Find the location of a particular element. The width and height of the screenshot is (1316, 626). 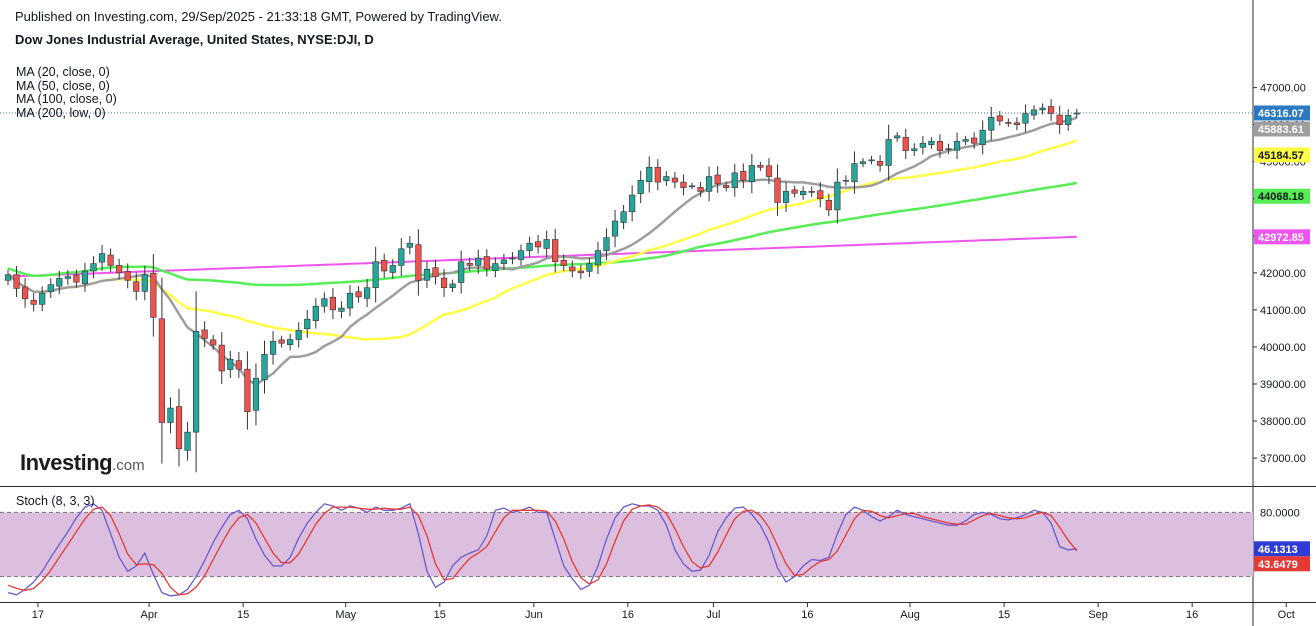

time-tick-label: Apr is located at coordinates (149, 615).